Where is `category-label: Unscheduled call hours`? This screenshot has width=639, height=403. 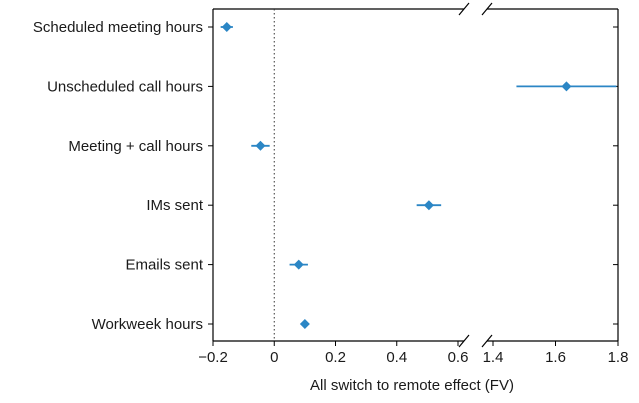
category-label: Unscheduled call hours is located at coordinates (125, 86).